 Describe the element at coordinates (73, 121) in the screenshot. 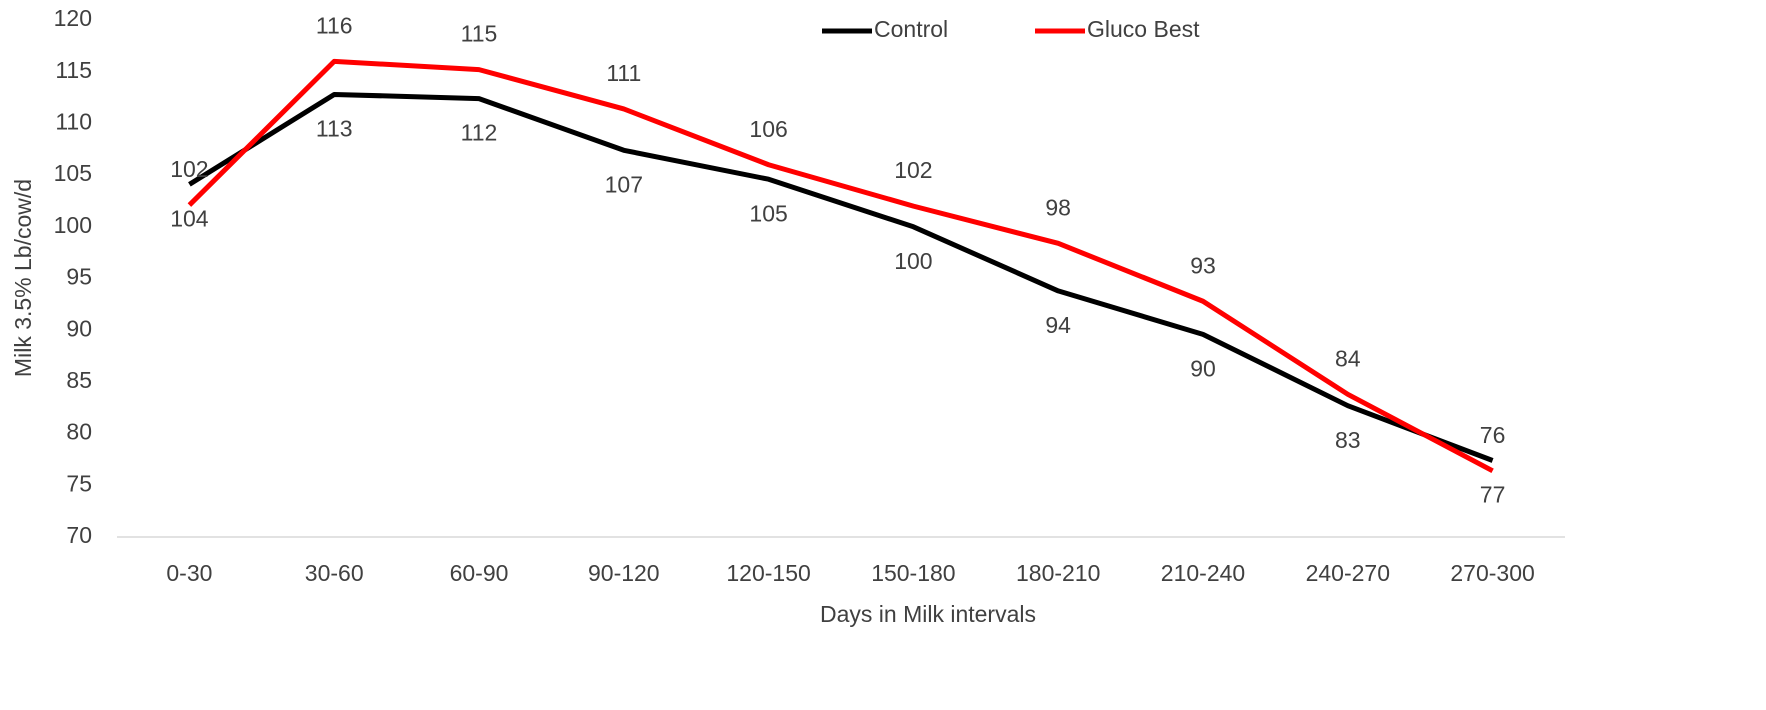

I see `y-tick-label: 110` at that location.